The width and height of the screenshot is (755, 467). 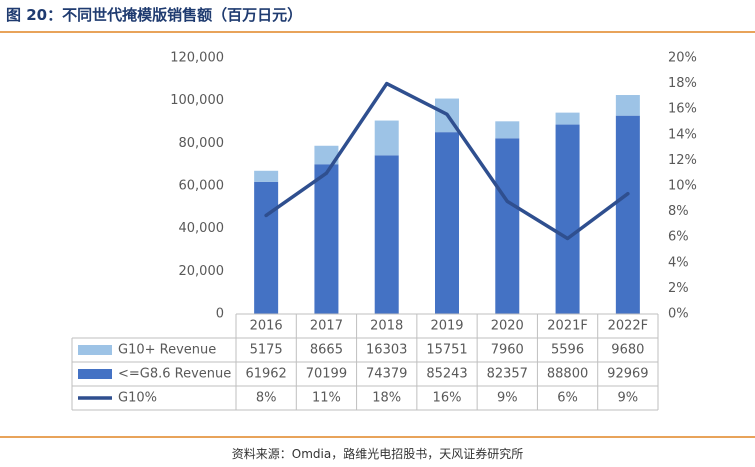 What do you see at coordinates (202, 228) in the screenshot?
I see `y-axis-tick-label: 40,000` at bounding box center [202, 228].